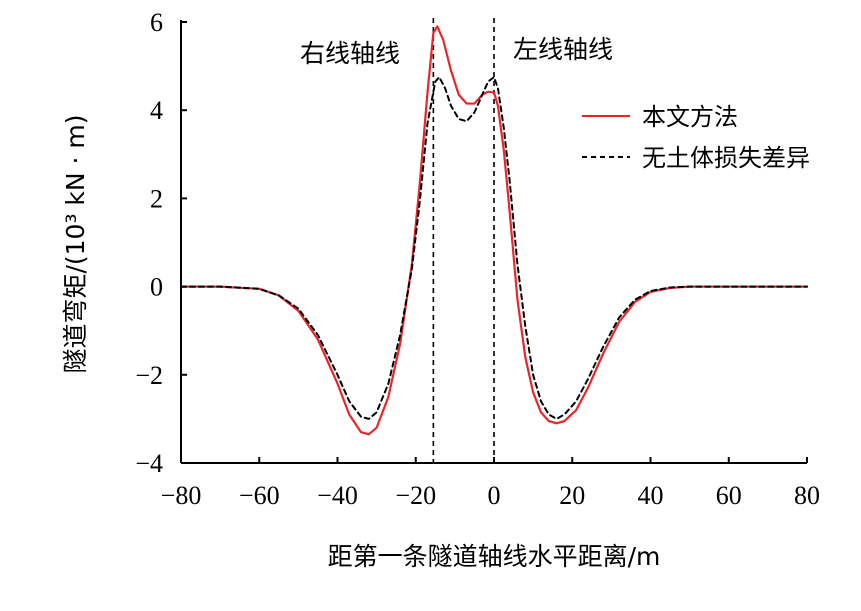  What do you see at coordinates (651, 495) in the screenshot?
I see `x-tick-label: 40` at bounding box center [651, 495].